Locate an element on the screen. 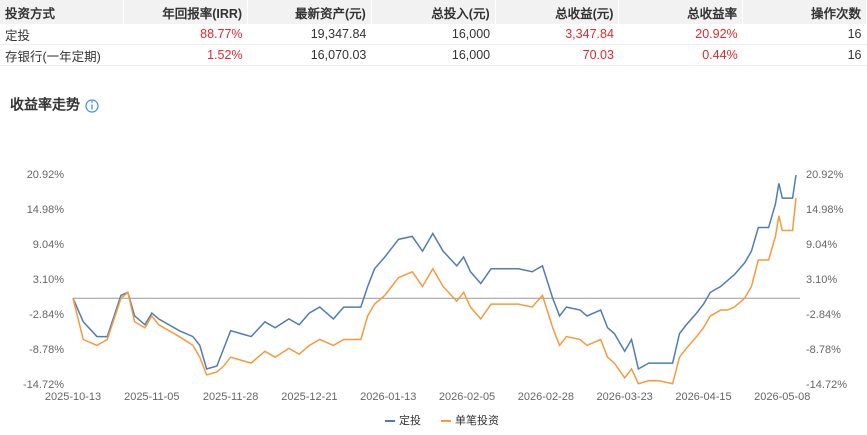 The height and width of the screenshot is (435, 867). x-tick-label: 2026-02-05 is located at coordinates (467, 397).